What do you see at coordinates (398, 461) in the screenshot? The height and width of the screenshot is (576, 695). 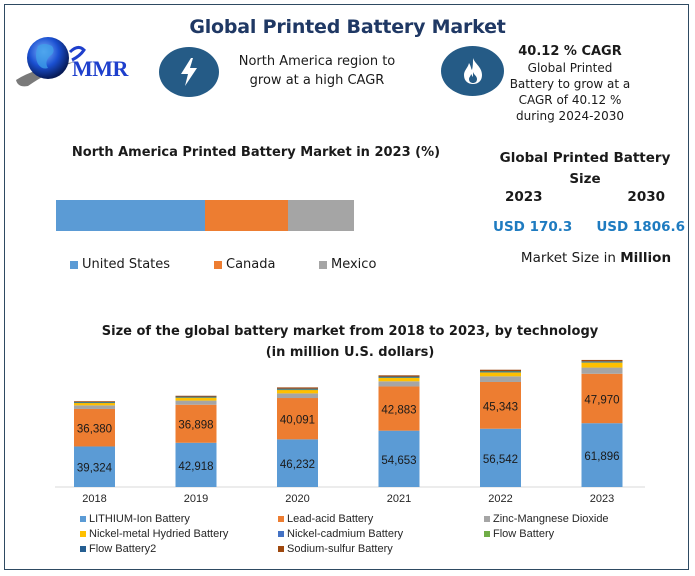 I see `data-label: 54,653` at bounding box center [398, 461].